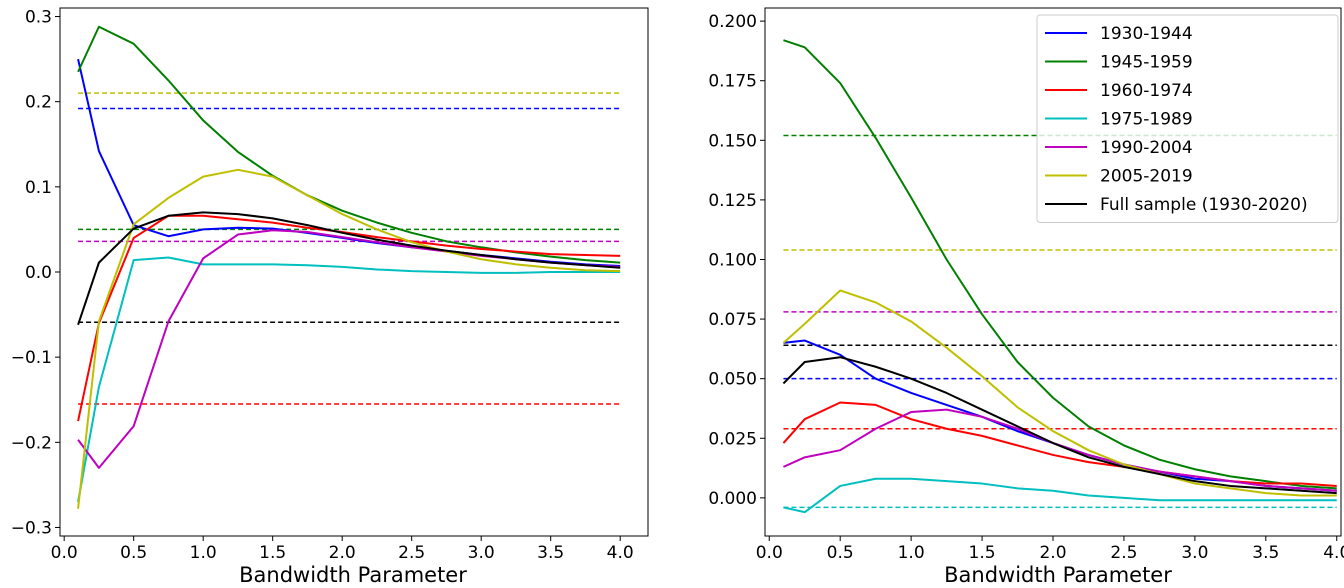 This screenshot has height=588, width=1344. What do you see at coordinates (769, 553) in the screenshot?
I see `right-x-tick-label: 0.0` at bounding box center [769, 553].